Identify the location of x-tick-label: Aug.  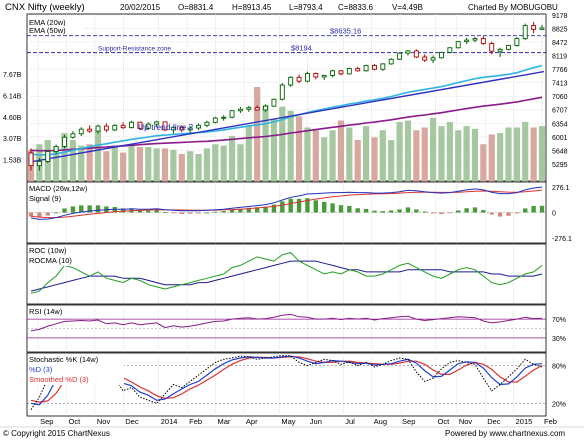
(380, 421).